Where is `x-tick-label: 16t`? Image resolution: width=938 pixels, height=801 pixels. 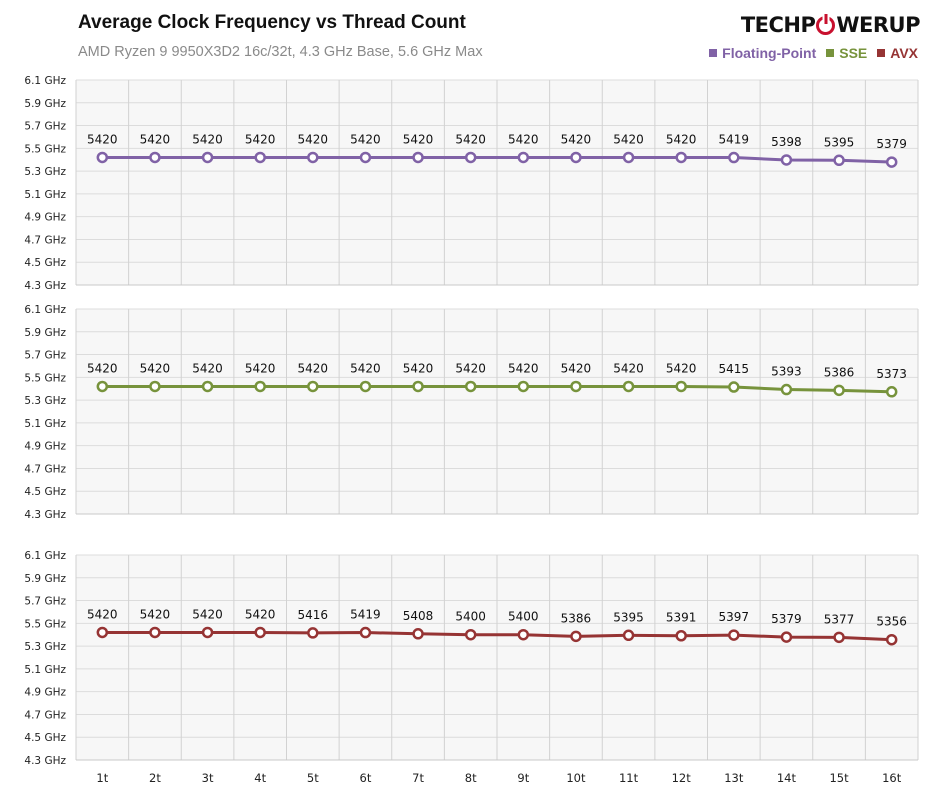
x-tick-label: 16t is located at coordinates (892, 778).